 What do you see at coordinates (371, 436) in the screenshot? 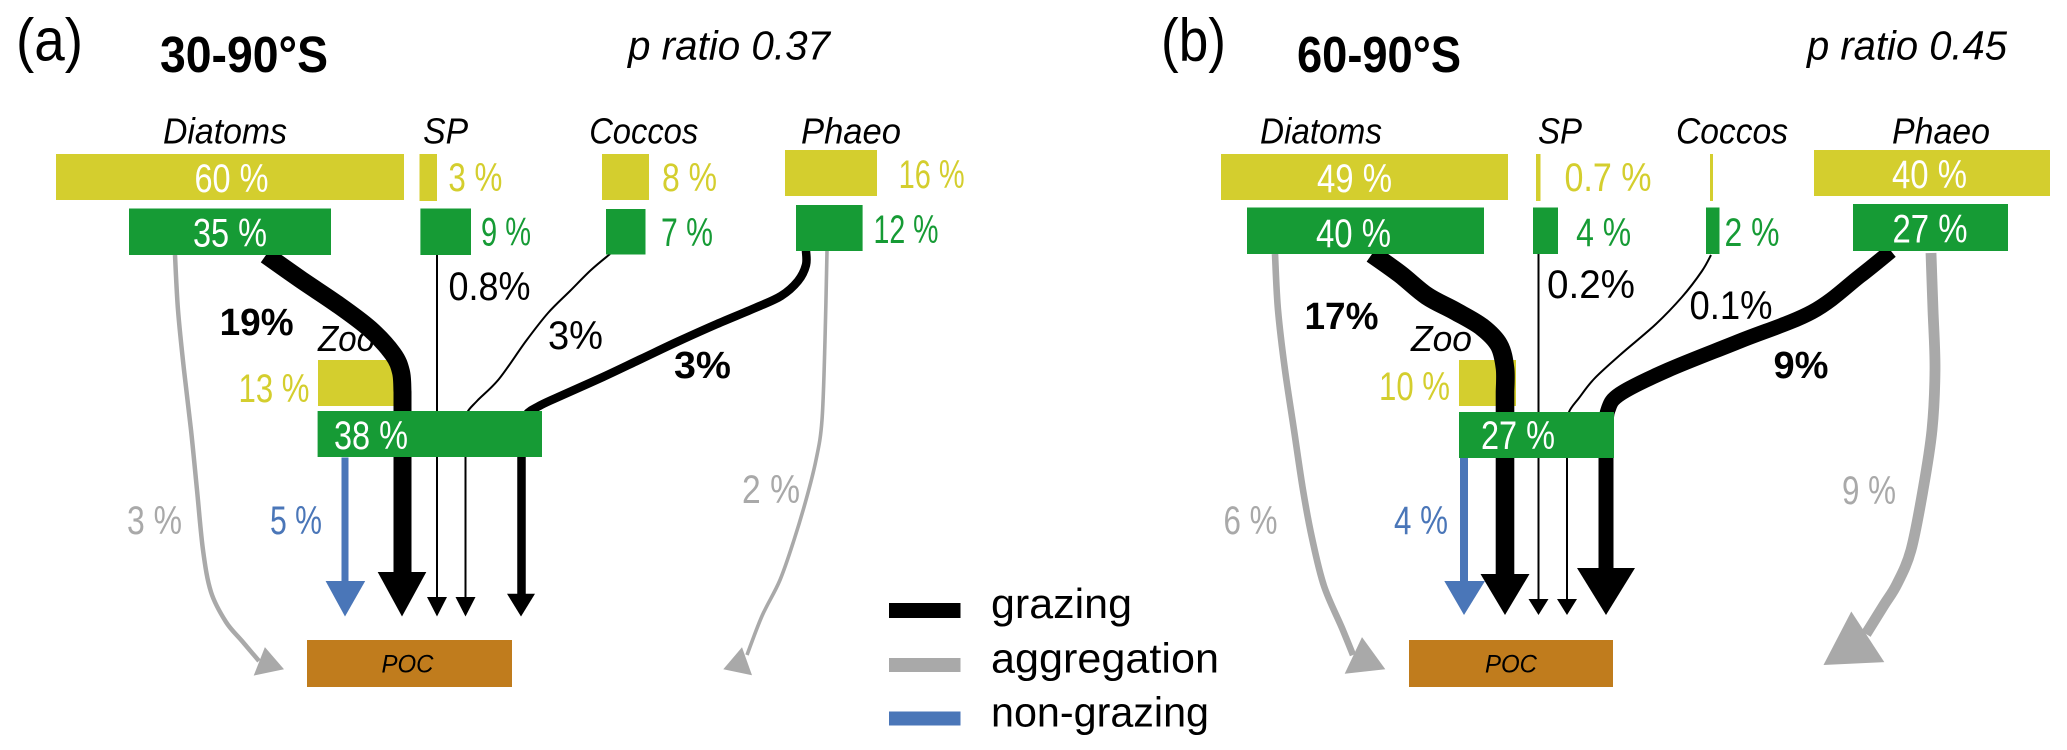
I see `svg-text: 38 %` at bounding box center [371, 436].